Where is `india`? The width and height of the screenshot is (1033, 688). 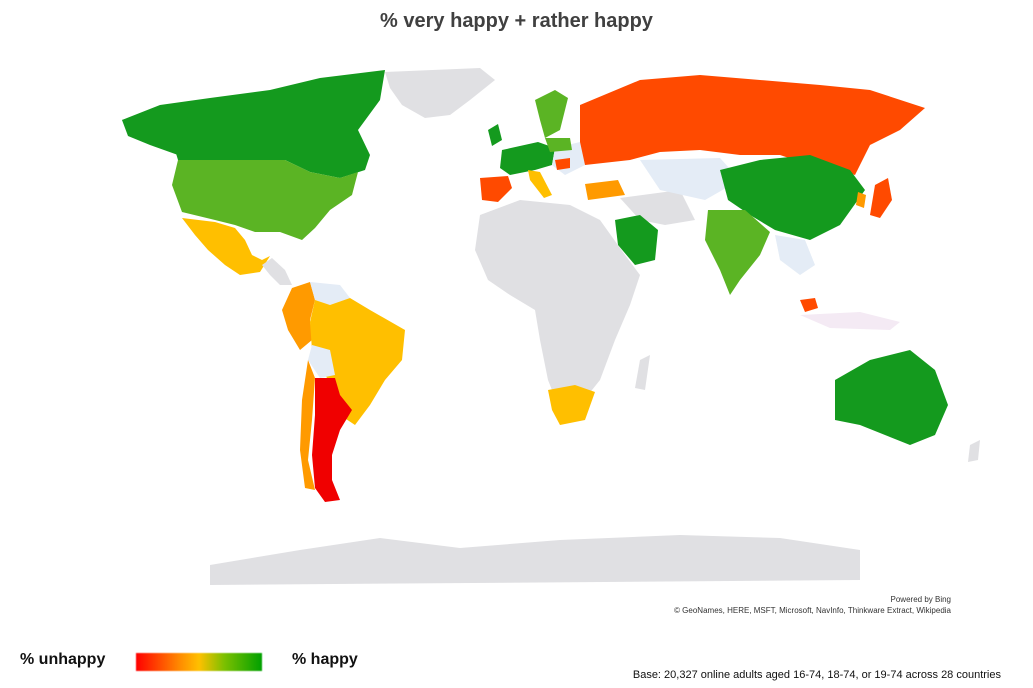
india is located at coordinates (737, 252).